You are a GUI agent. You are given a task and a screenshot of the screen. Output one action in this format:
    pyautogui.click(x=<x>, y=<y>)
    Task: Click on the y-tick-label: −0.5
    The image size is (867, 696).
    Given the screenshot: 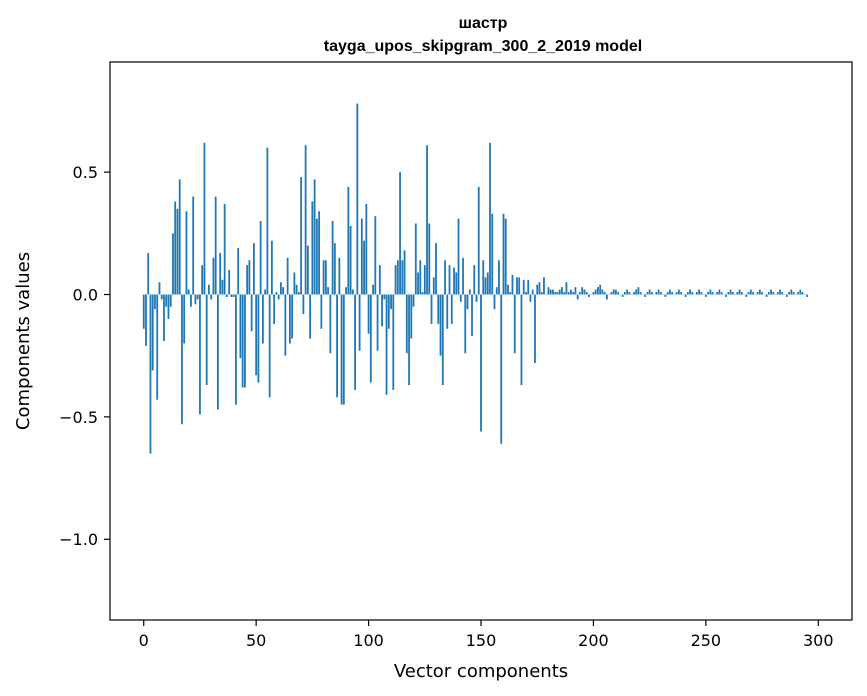 What is the action you would take?
    pyautogui.click(x=78, y=417)
    